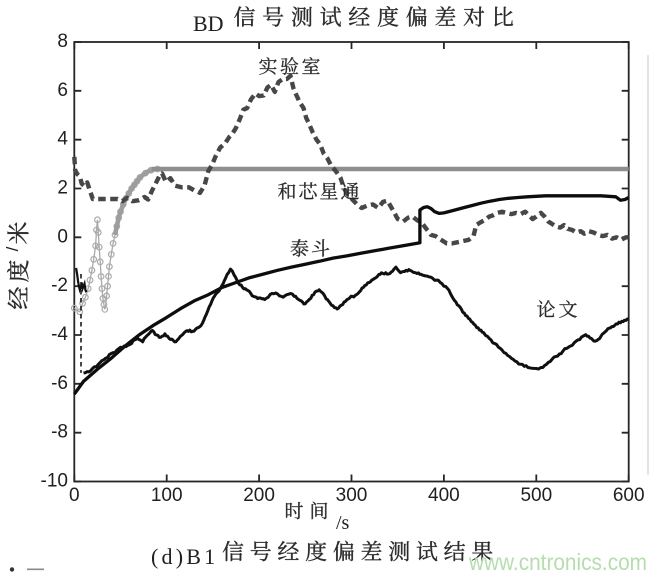 Image resolution: width=651 pixels, height=574 pixels. I want to click on svg-text: 600, so click(629, 495).